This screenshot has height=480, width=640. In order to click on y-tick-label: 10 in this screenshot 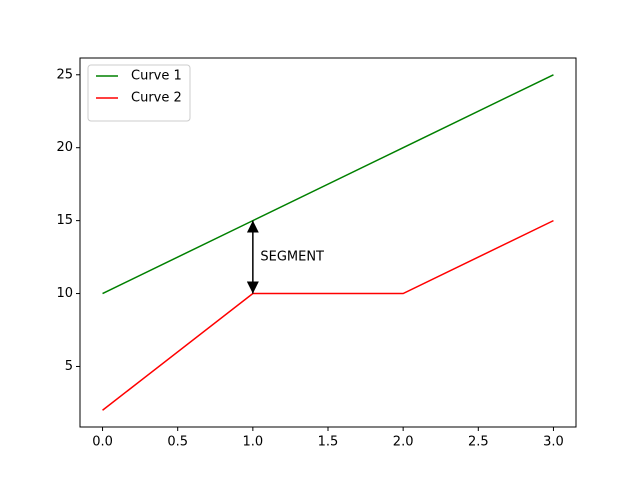, I will do `click(64, 293)`.